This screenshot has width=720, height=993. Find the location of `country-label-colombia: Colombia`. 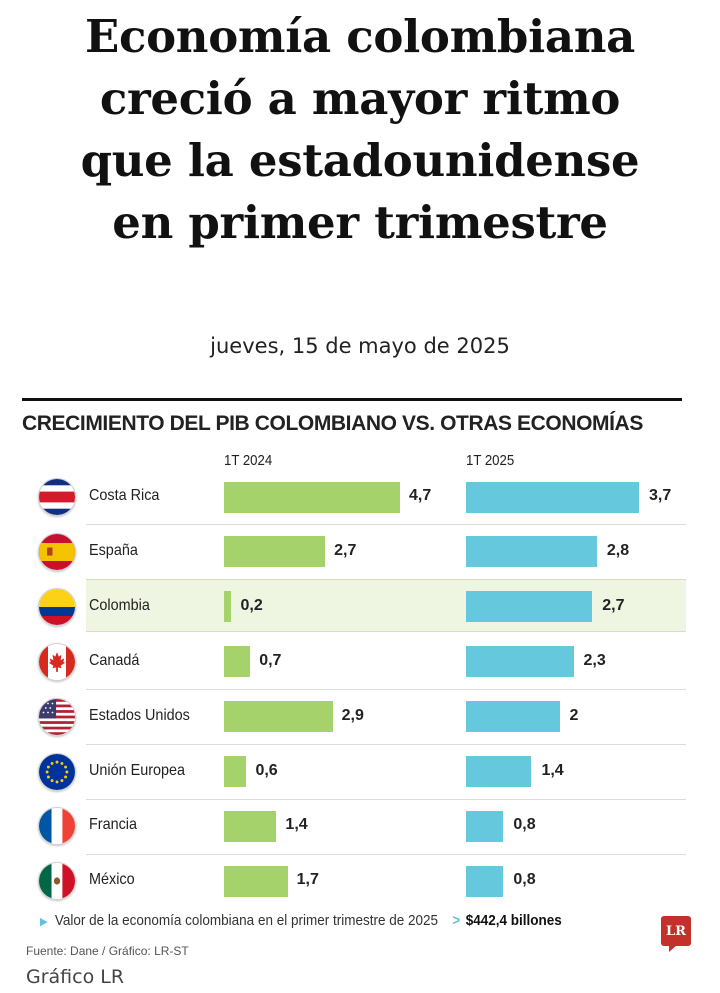

country-label-colombia: Colombia is located at coordinates (119, 605).